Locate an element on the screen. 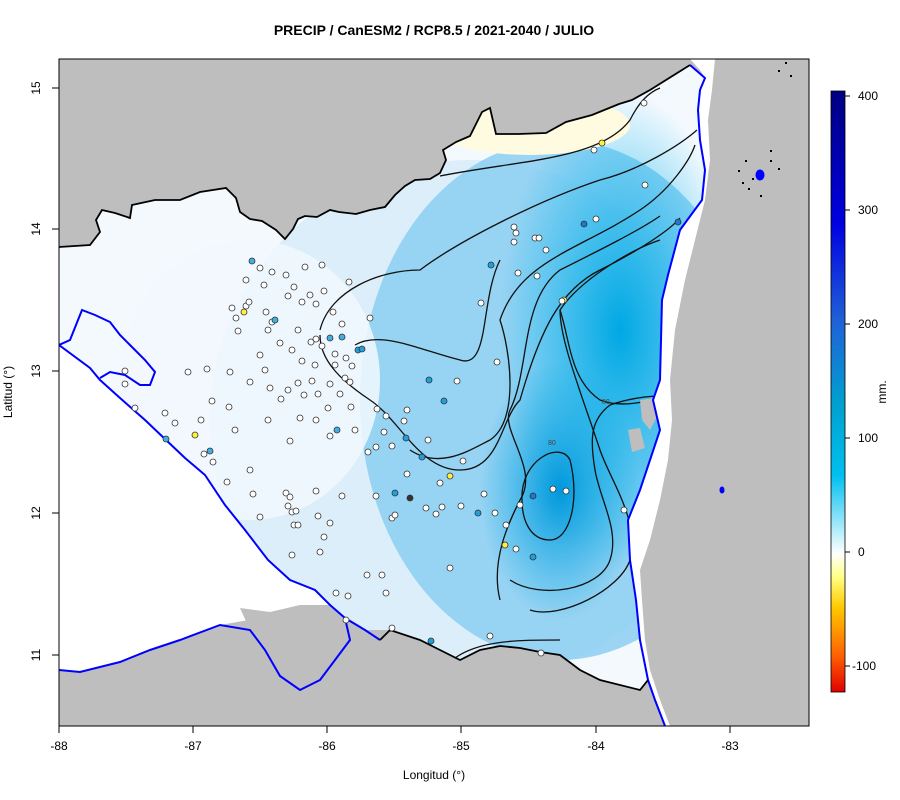 The width and height of the screenshot is (900, 800). colorbar-tick-label: 200 is located at coordinates (868, 324).